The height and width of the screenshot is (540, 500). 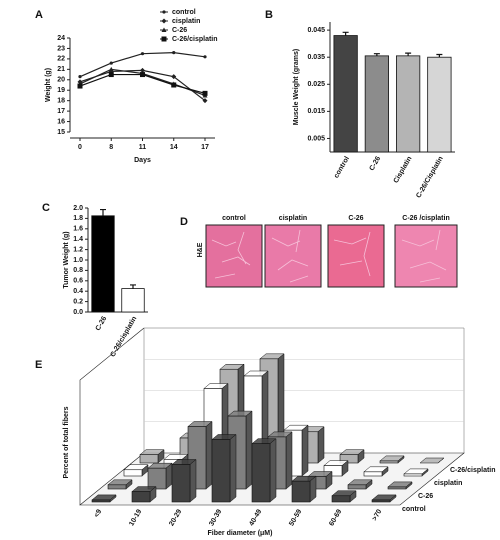 What do you see at coordinates (142, 83) in the screenshot?
I see `line` at bounding box center [142, 83].